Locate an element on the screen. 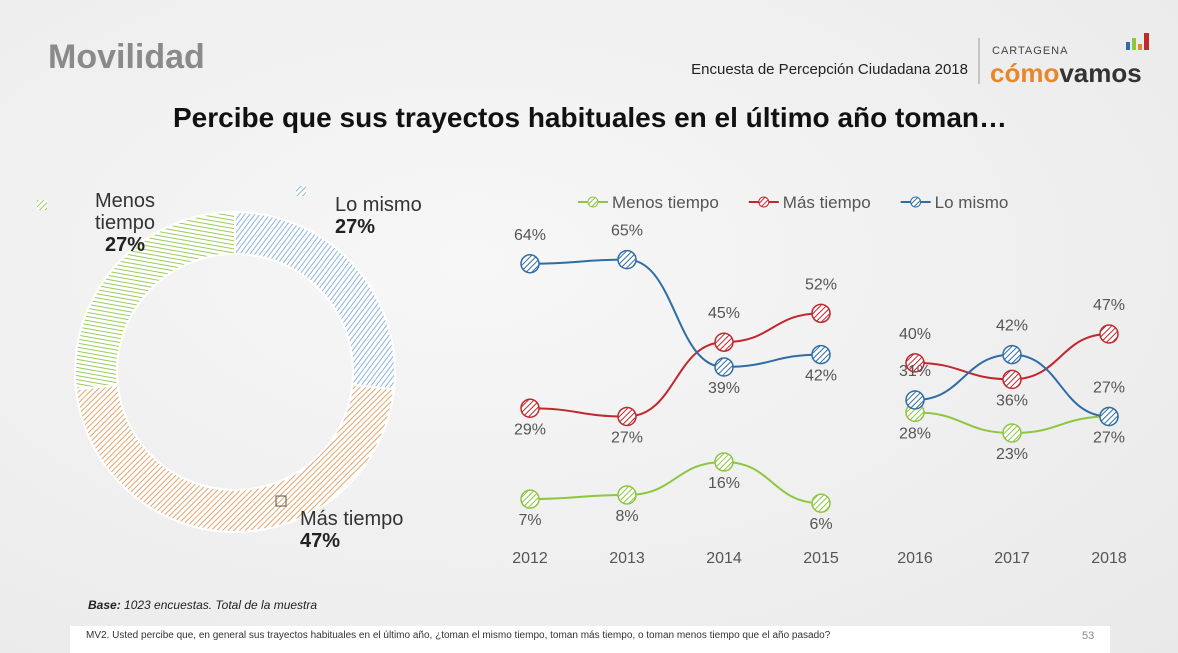 The height and width of the screenshot is (653, 1178). section-title: Movilidad is located at coordinates (126, 57).